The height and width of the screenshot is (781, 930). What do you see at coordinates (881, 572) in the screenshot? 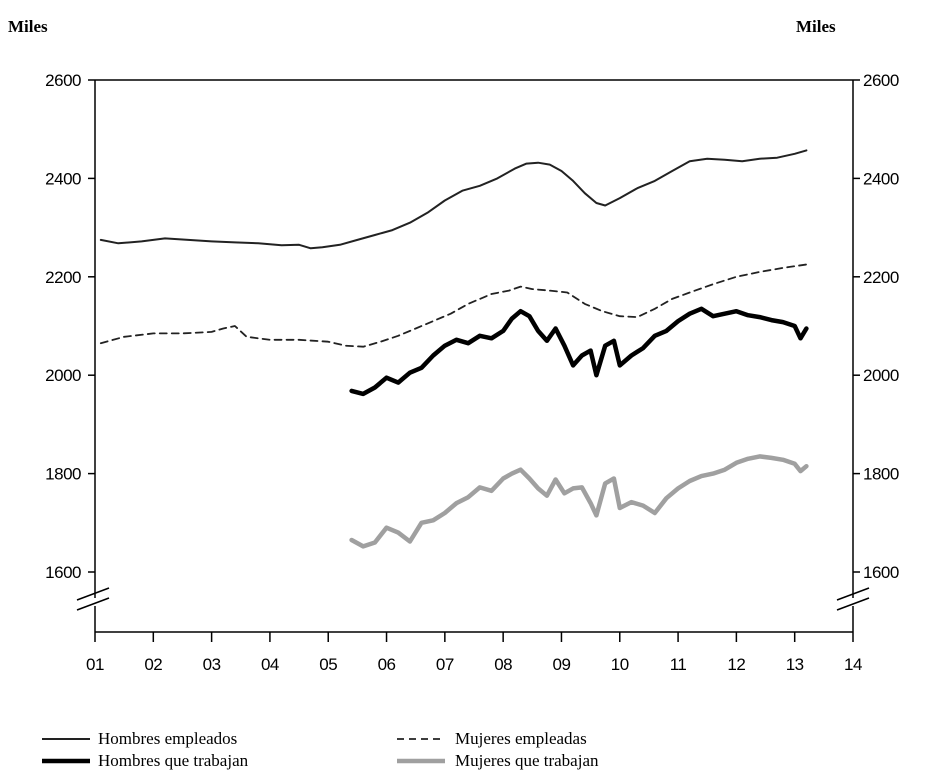
I see `y-tick-label-right: 1600` at bounding box center [881, 572].